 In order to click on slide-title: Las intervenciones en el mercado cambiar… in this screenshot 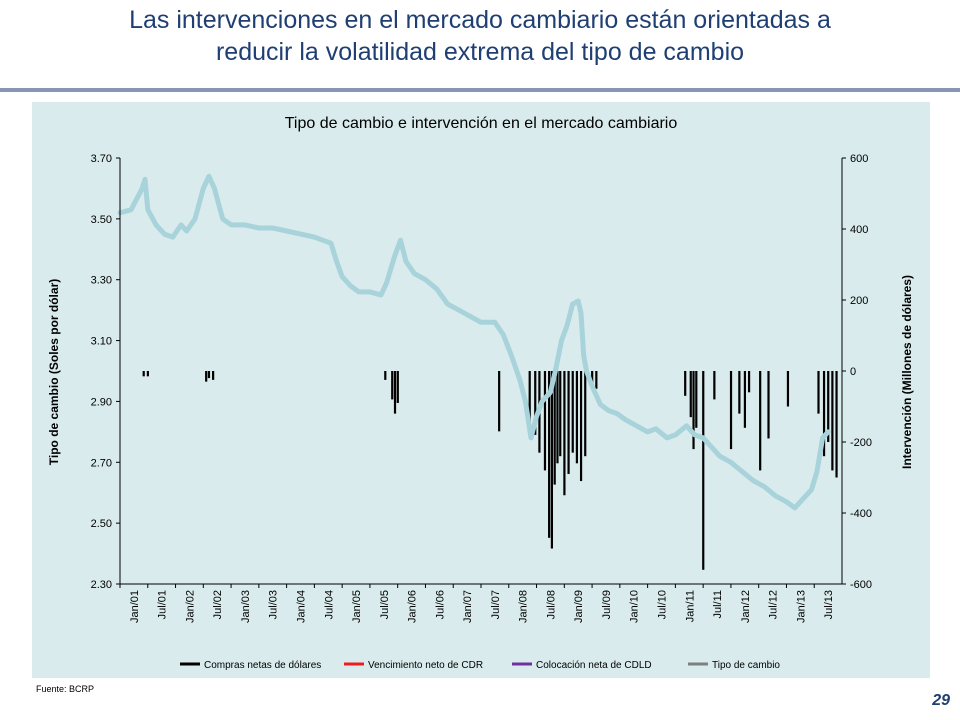, I will do `click(480, 36)`.